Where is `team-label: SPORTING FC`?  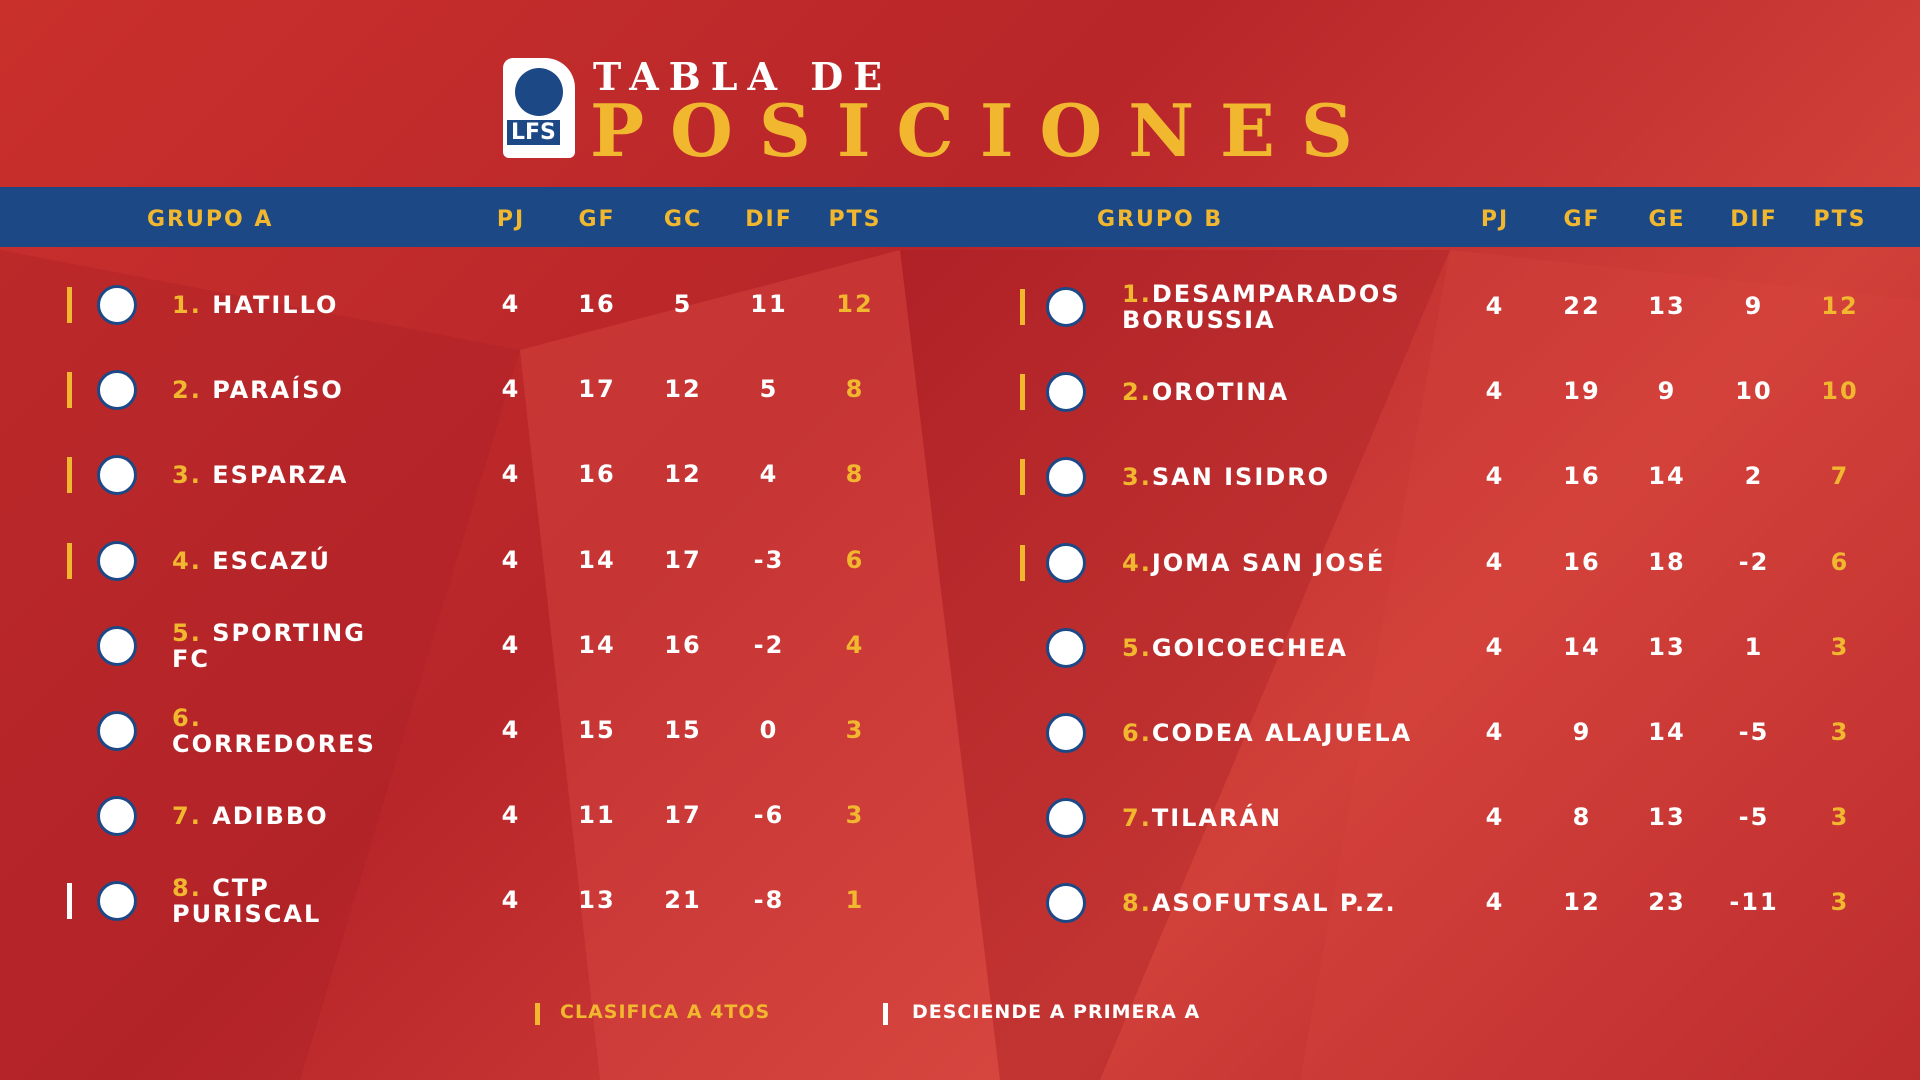
team-label: SPORTING FC is located at coordinates (269, 645).